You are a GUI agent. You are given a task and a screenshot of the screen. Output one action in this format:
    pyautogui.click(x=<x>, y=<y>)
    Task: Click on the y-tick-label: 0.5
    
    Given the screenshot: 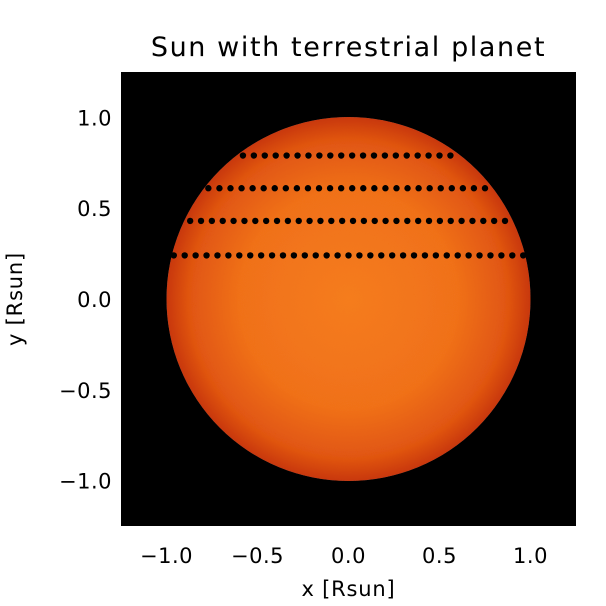 What is the action you would take?
    pyautogui.click(x=94, y=209)
    